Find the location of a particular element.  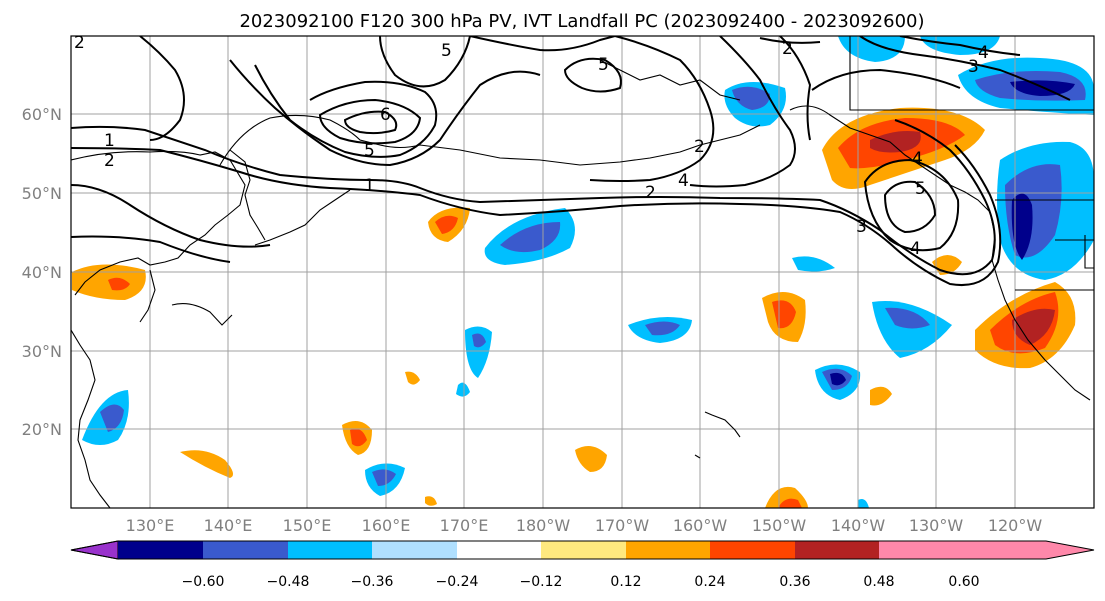

negative-anomaly-subtropic-c-core is located at coordinates (662, 328).